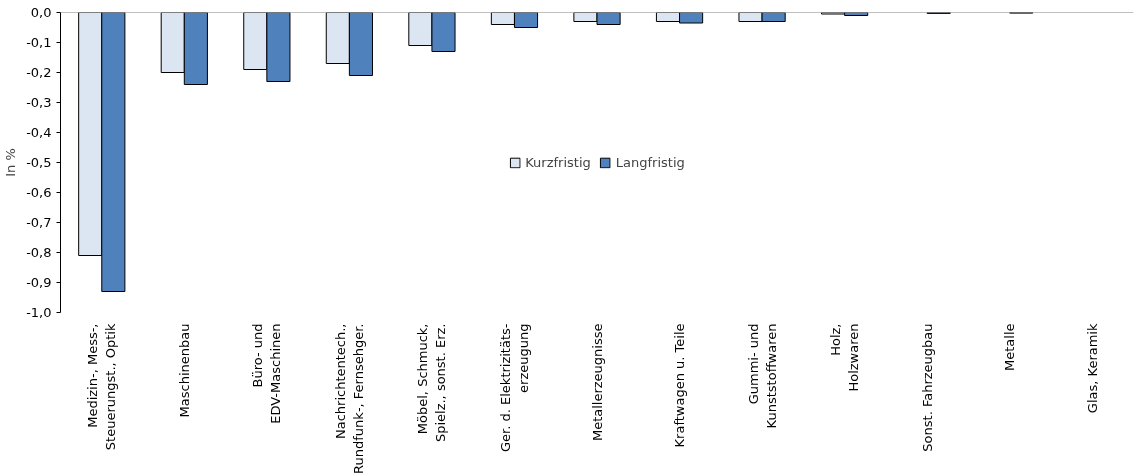  What do you see at coordinates (102, 387) in the screenshot?
I see `x-tick-label: Medizin-, Mess-, Steuerungst., Optik` at bounding box center [102, 387].